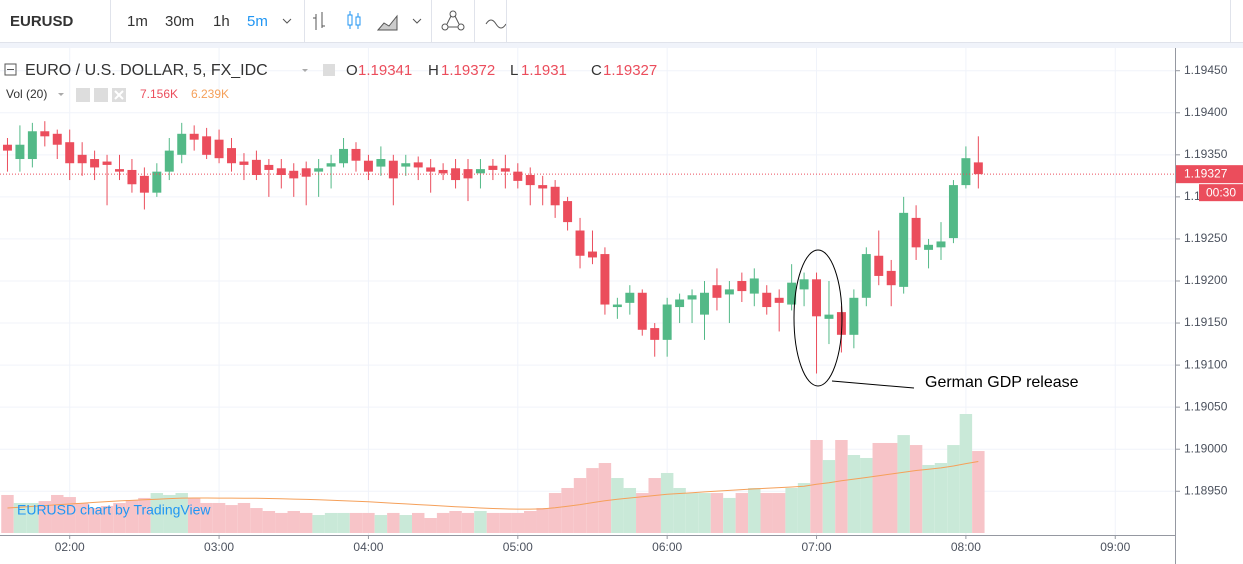 This screenshot has height=564, width=1243. What do you see at coordinates (818, 318) in the screenshot?
I see `annotation-ellipse` at bounding box center [818, 318].